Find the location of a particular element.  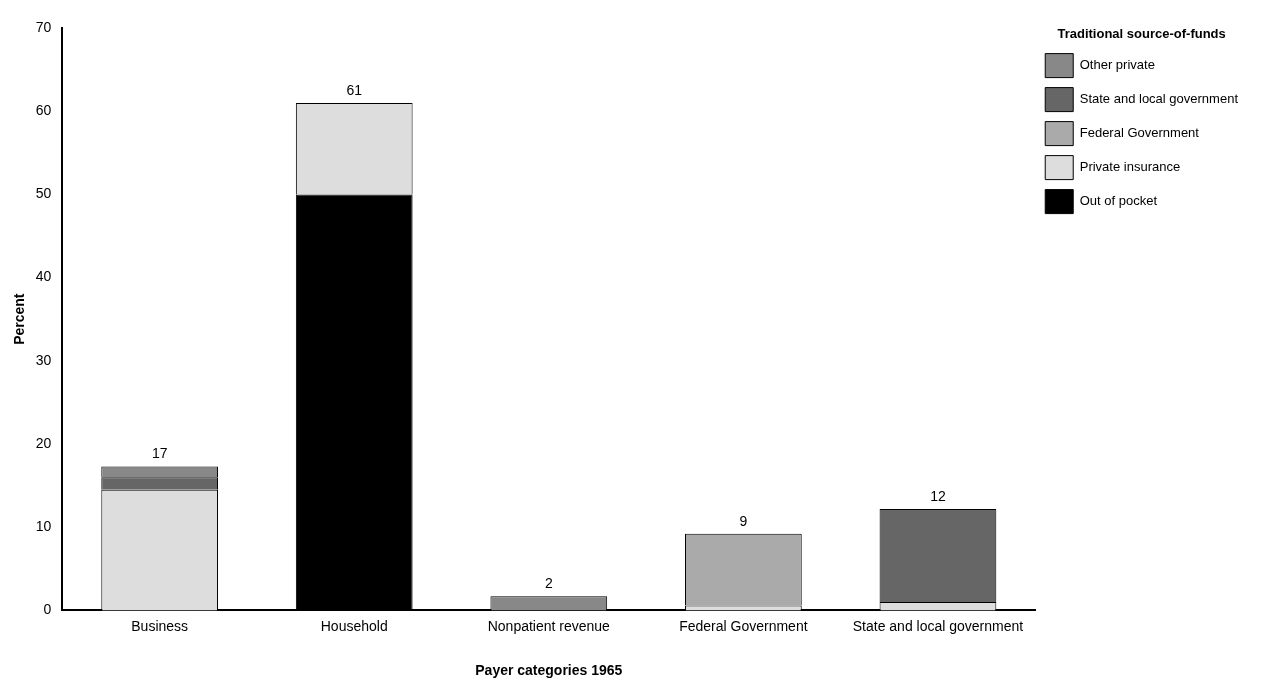

total-label: 17 is located at coordinates (159, 453).